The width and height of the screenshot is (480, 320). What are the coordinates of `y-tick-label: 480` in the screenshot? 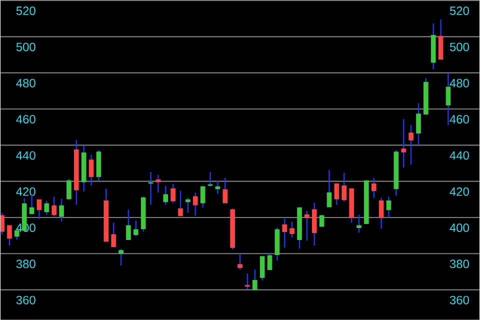 It's located at (26, 83).